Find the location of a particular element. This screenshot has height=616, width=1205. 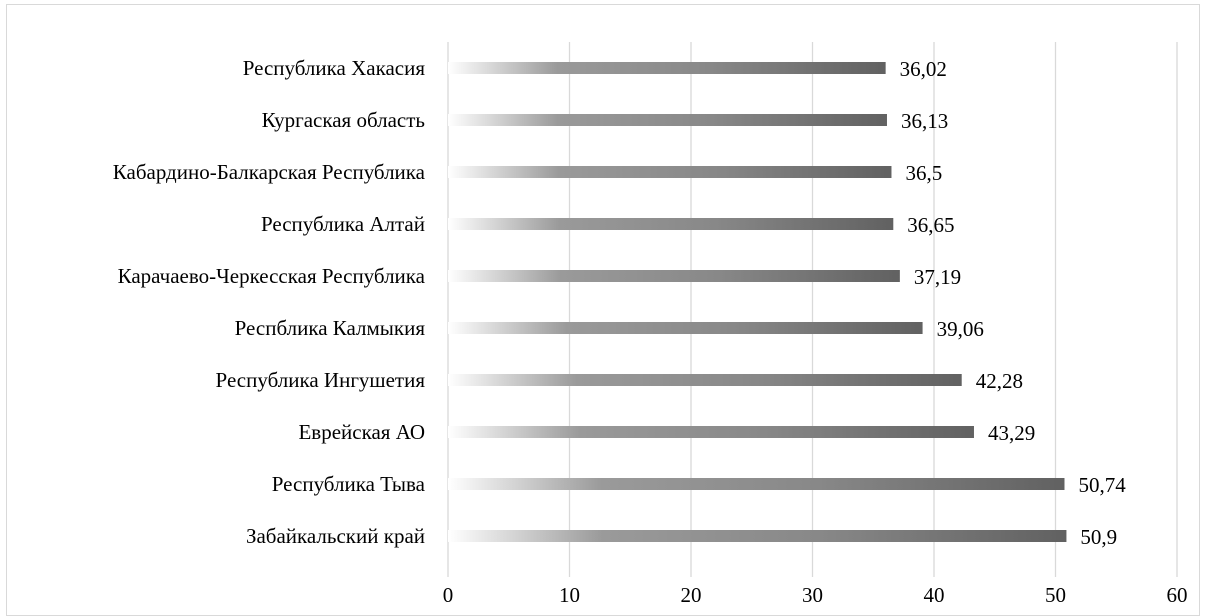

x-tick-label: 50 is located at coordinates (1055, 595).